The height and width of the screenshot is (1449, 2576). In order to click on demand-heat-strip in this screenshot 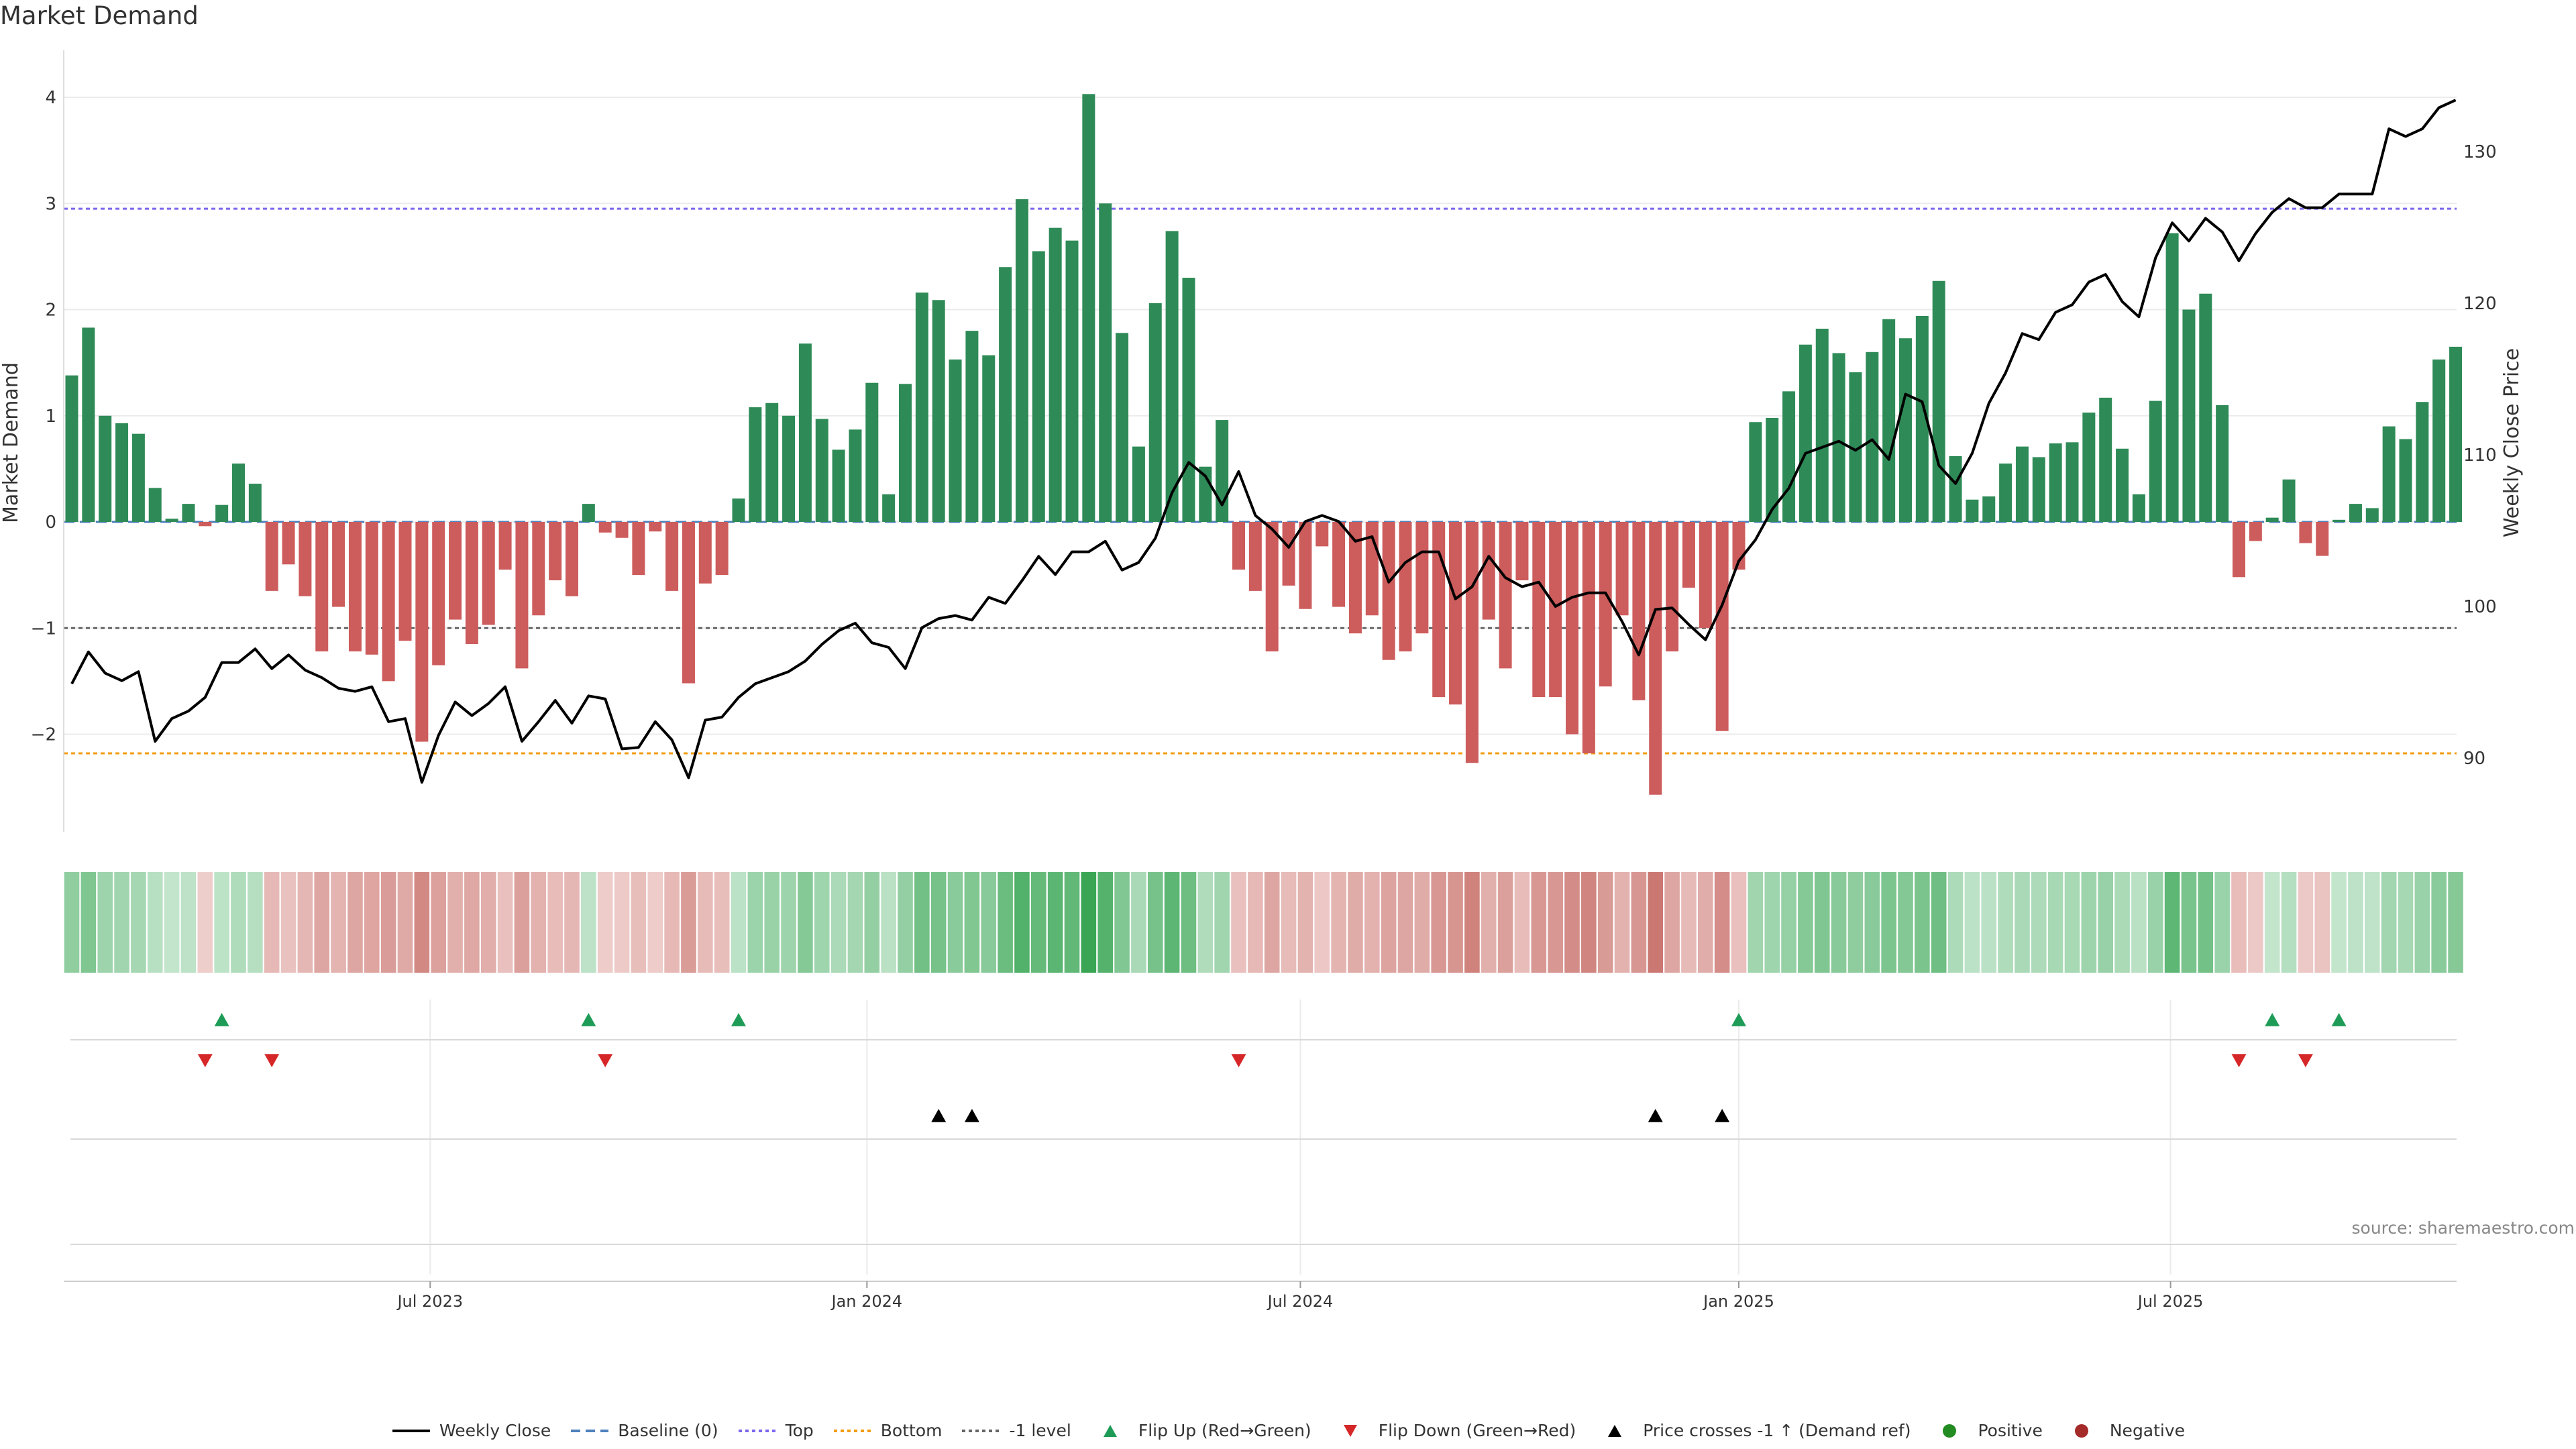, I will do `click(1263, 922)`.